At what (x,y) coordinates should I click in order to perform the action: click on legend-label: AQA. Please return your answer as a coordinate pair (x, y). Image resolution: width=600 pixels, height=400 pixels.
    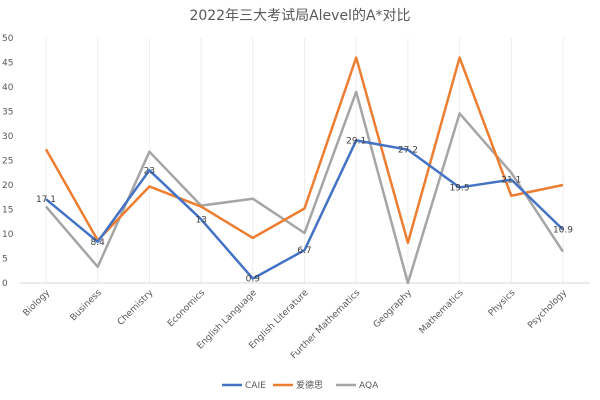
    Looking at the image, I should click on (369, 386).